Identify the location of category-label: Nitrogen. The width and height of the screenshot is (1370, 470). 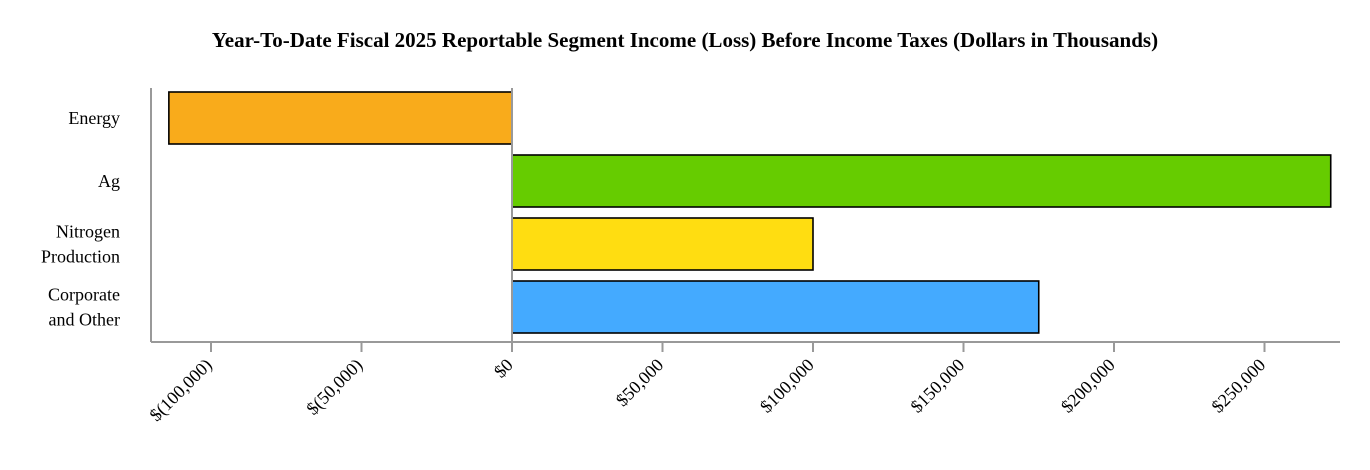
(88, 232).